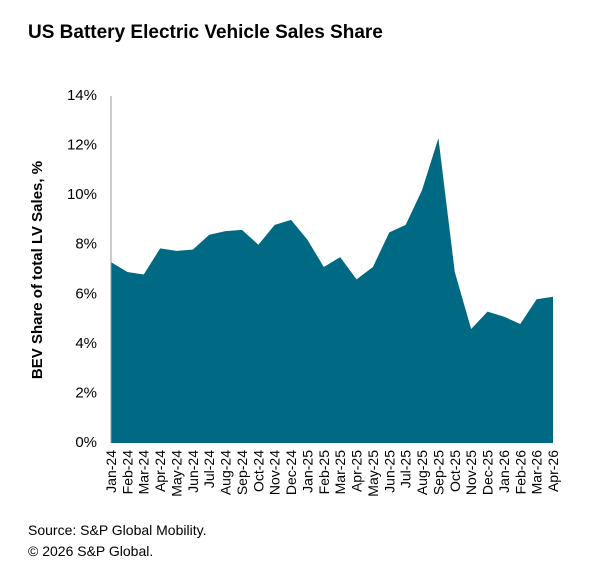  What do you see at coordinates (82, 194) in the screenshot?
I see `y-tick-label: 10%` at bounding box center [82, 194].